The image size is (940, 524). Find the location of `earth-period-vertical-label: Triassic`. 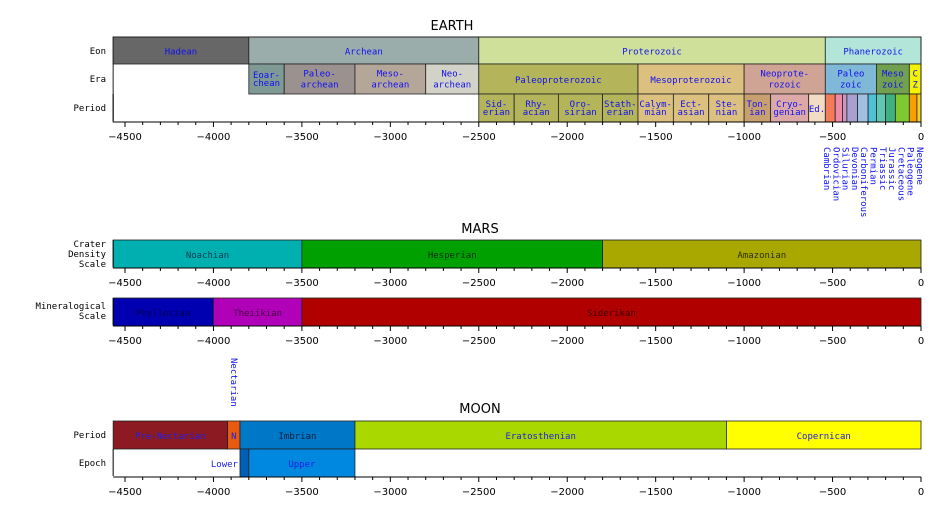

earth-period-vertical-label: Triassic is located at coordinates (882, 168).